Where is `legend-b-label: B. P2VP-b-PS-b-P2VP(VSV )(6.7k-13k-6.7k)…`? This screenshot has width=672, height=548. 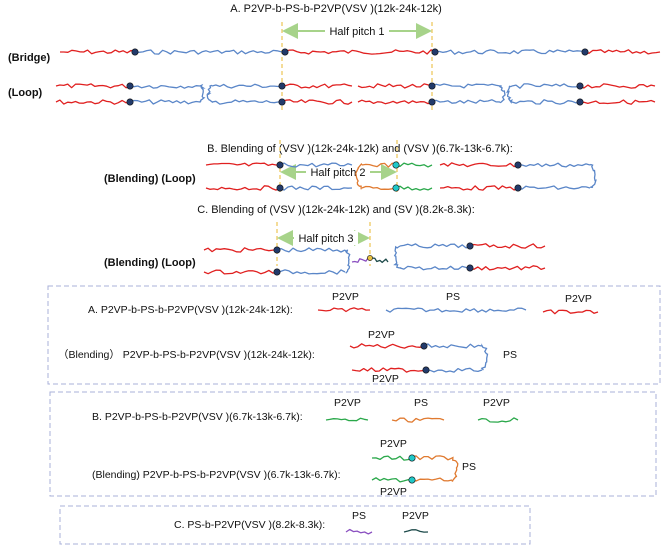
legend-b-label: B. P2VP-b-PS-b-P2VP(VSV )(6.7k-13k-6.7k)… is located at coordinates (197, 417).